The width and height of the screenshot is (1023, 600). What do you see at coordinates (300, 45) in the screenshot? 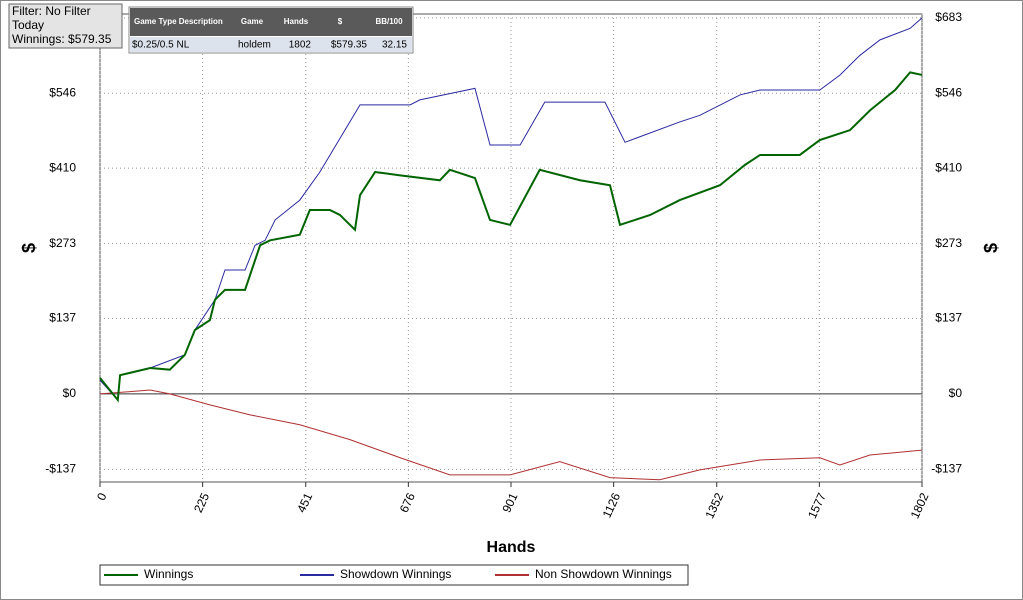
I see `table-cell: 1802` at bounding box center [300, 45].